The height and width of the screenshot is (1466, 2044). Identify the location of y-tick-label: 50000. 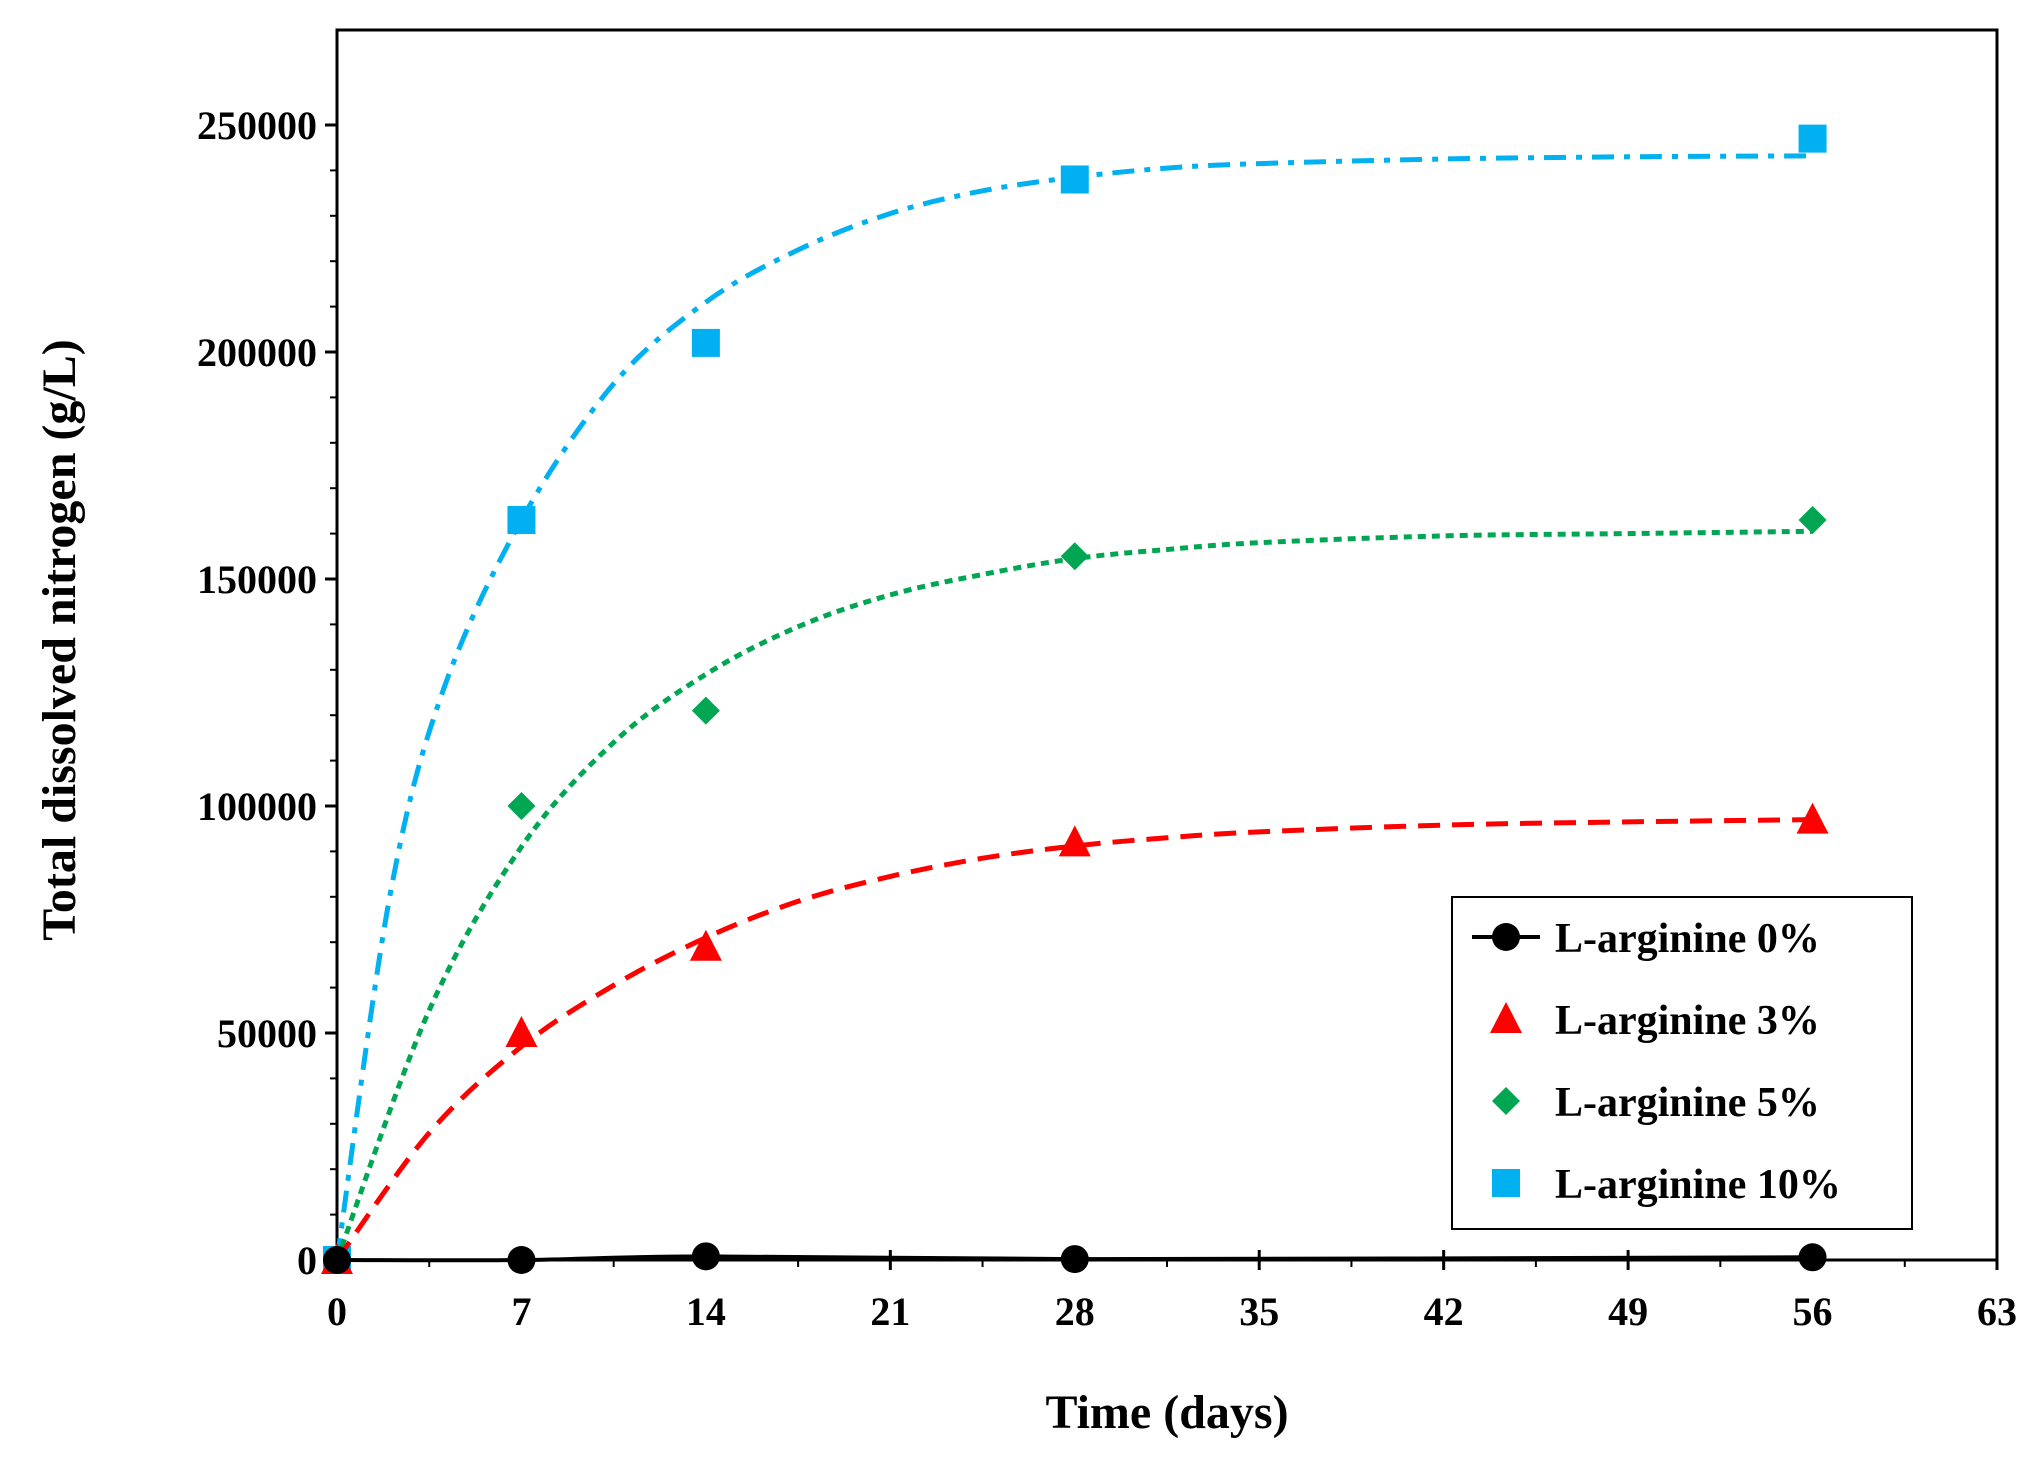
(267, 1033).